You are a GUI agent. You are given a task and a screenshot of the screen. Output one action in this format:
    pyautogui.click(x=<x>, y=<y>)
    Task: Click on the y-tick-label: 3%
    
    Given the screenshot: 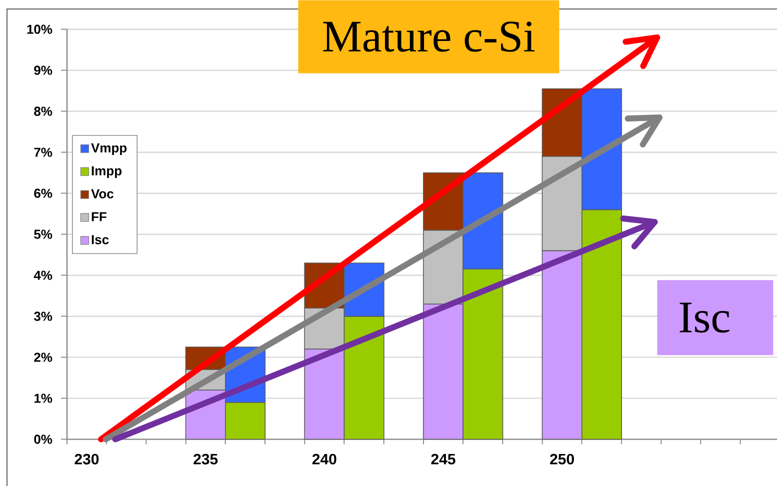 What is the action you would take?
    pyautogui.click(x=43, y=316)
    